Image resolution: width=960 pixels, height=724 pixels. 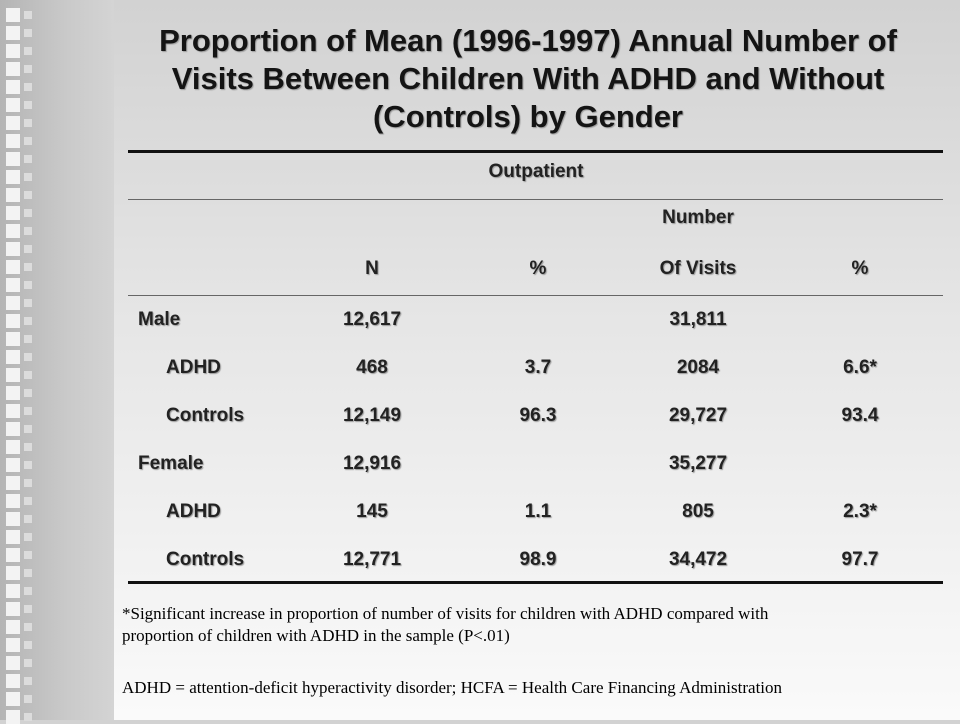 I want to click on cell-n: 12,617, so click(x=372, y=319).